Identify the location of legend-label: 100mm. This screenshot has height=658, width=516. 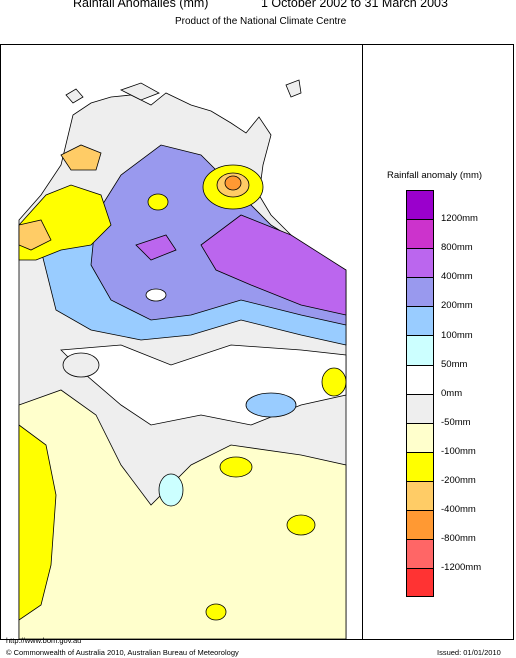
(457, 335).